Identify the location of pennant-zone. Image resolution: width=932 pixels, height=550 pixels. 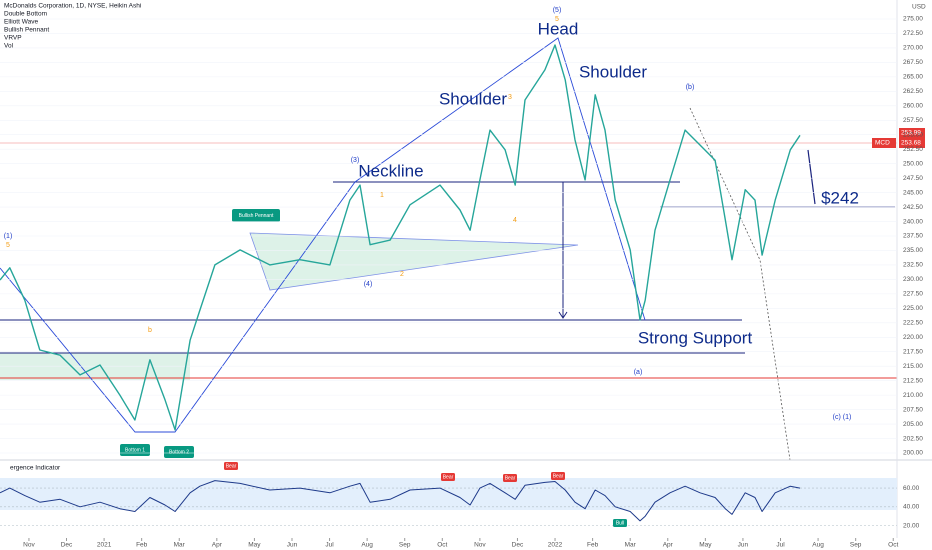
(414, 261).